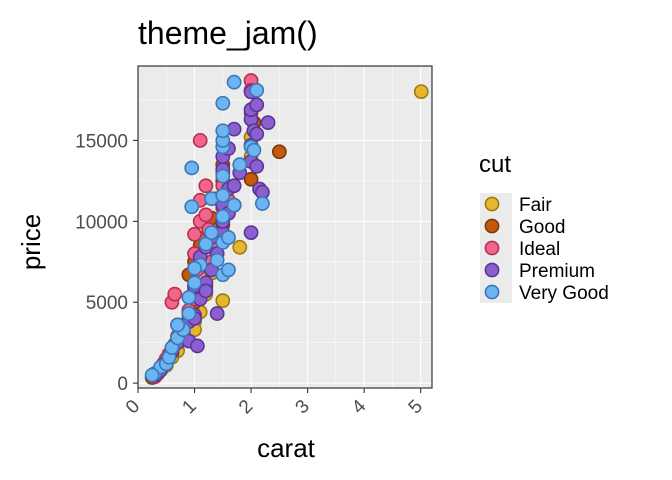 This screenshot has width=672, height=480. I want to click on legend-title: cut, so click(495, 164).